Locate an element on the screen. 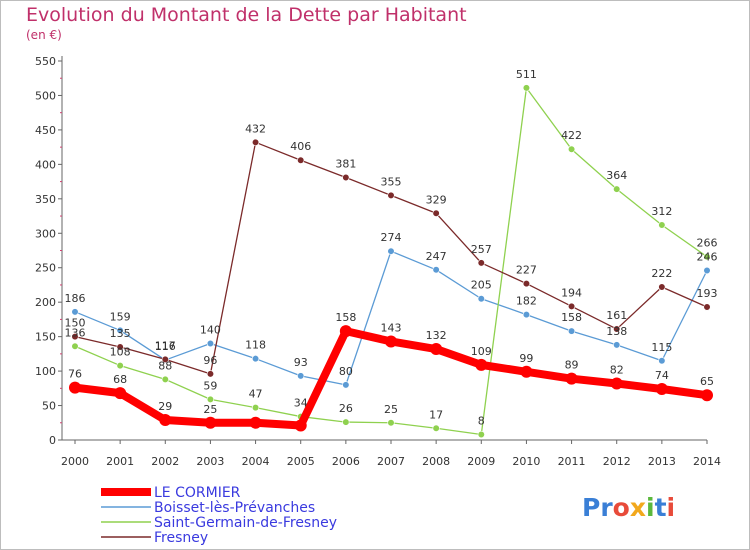  legend-item: Boisset-lès-Prévanches is located at coordinates (208, 508).